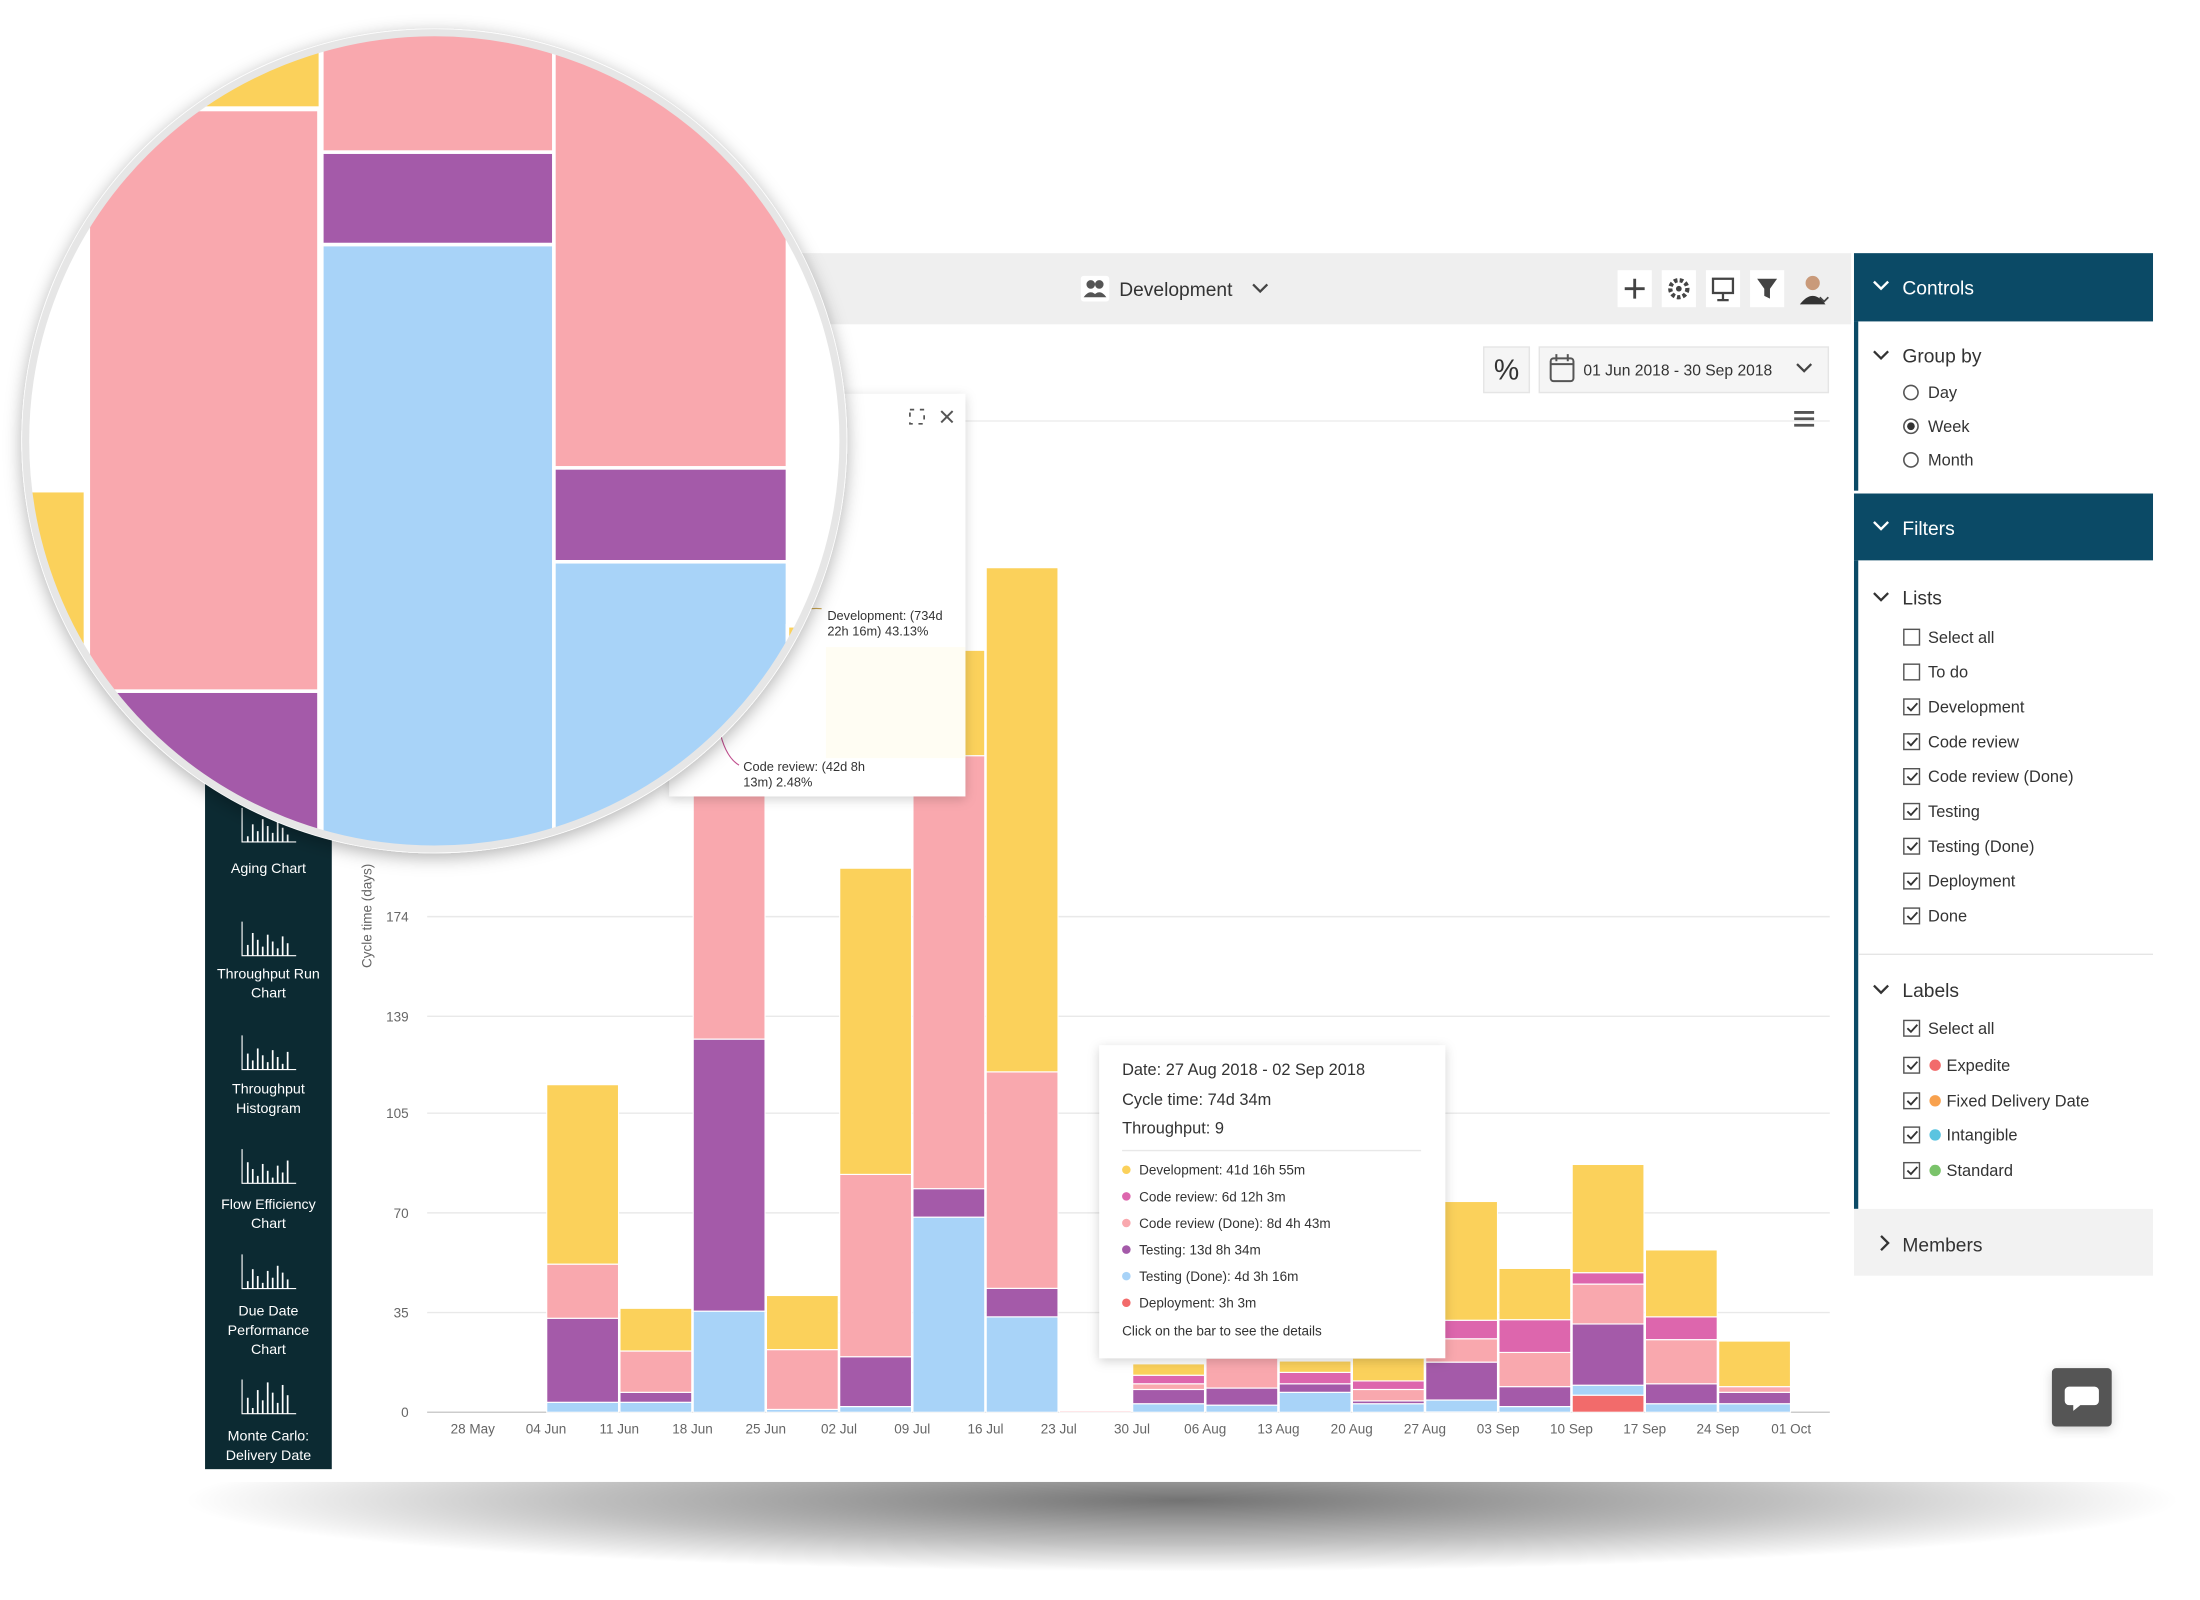 This screenshot has width=2200, height=1600. I want to click on list-filter: Testing, so click(1941, 811).